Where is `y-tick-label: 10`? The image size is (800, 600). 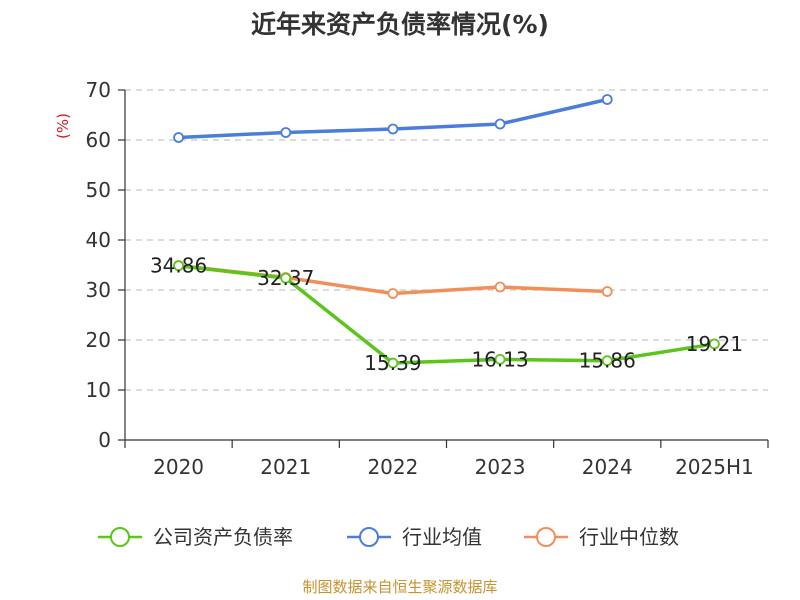
y-tick-label: 10 is located at coordinates (98, 390).